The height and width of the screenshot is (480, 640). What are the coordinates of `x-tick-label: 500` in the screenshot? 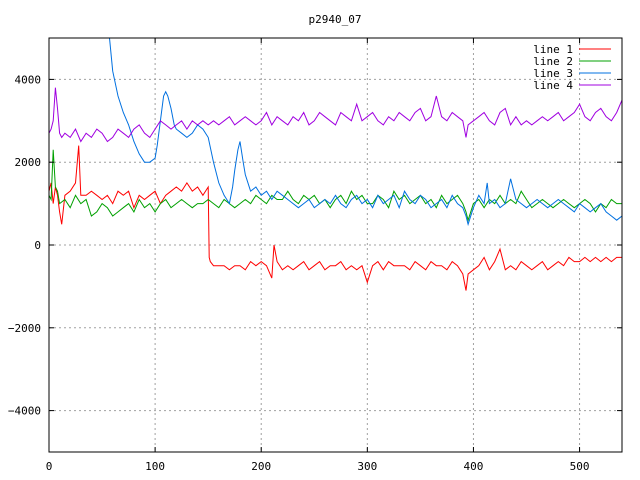 It's located at (580, 466).